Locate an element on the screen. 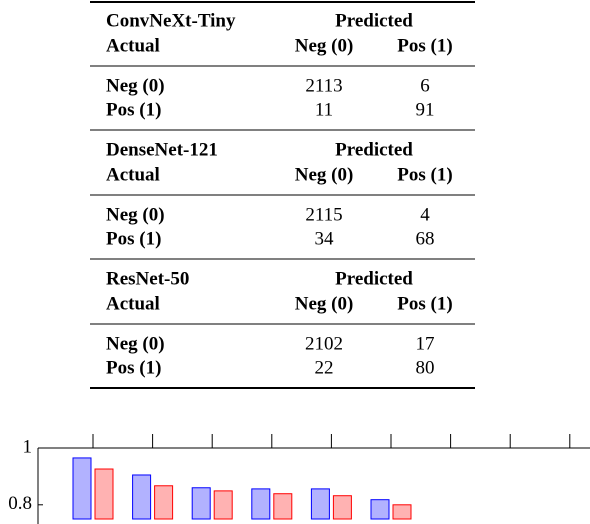 This screenshot has height=524, width=590. y-tick-label: 0.8 is located at coordinates (20, 503).